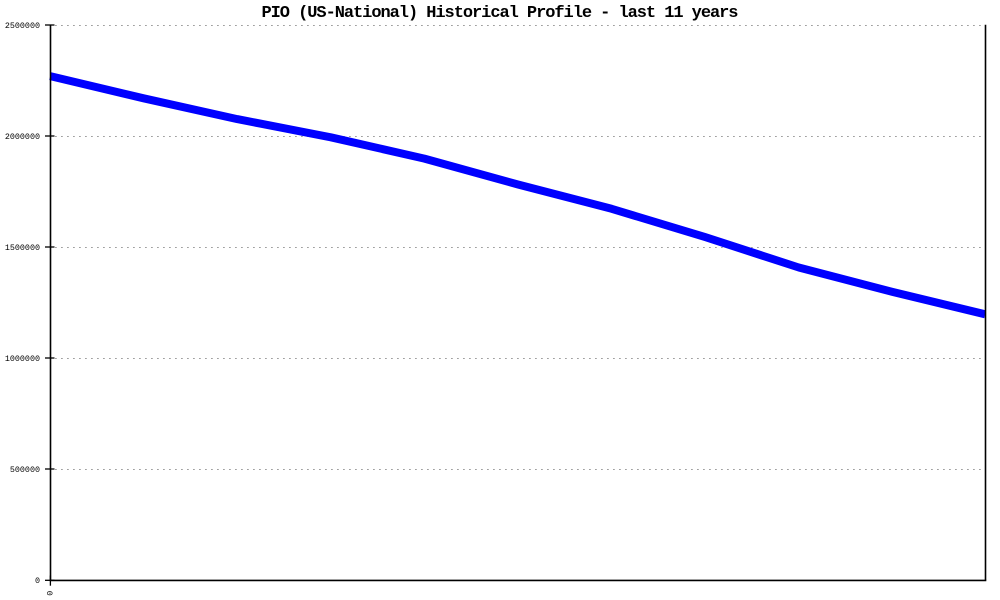 Image resolution: width=1000 pixels, height=600 pixels. Describe the element at coordinates (22, 359) in the screenshot. I see `svg-text: 1000000` at that location.